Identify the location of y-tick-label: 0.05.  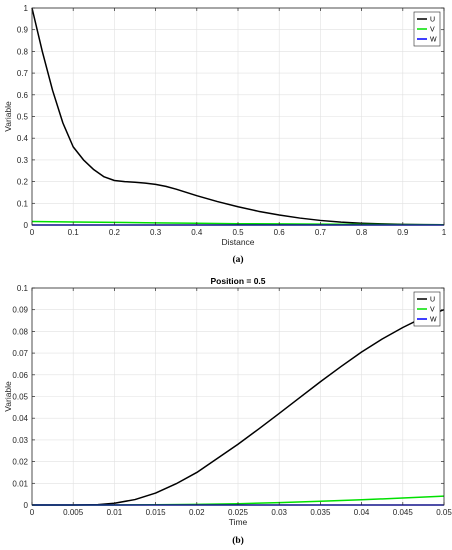
(20, 397).